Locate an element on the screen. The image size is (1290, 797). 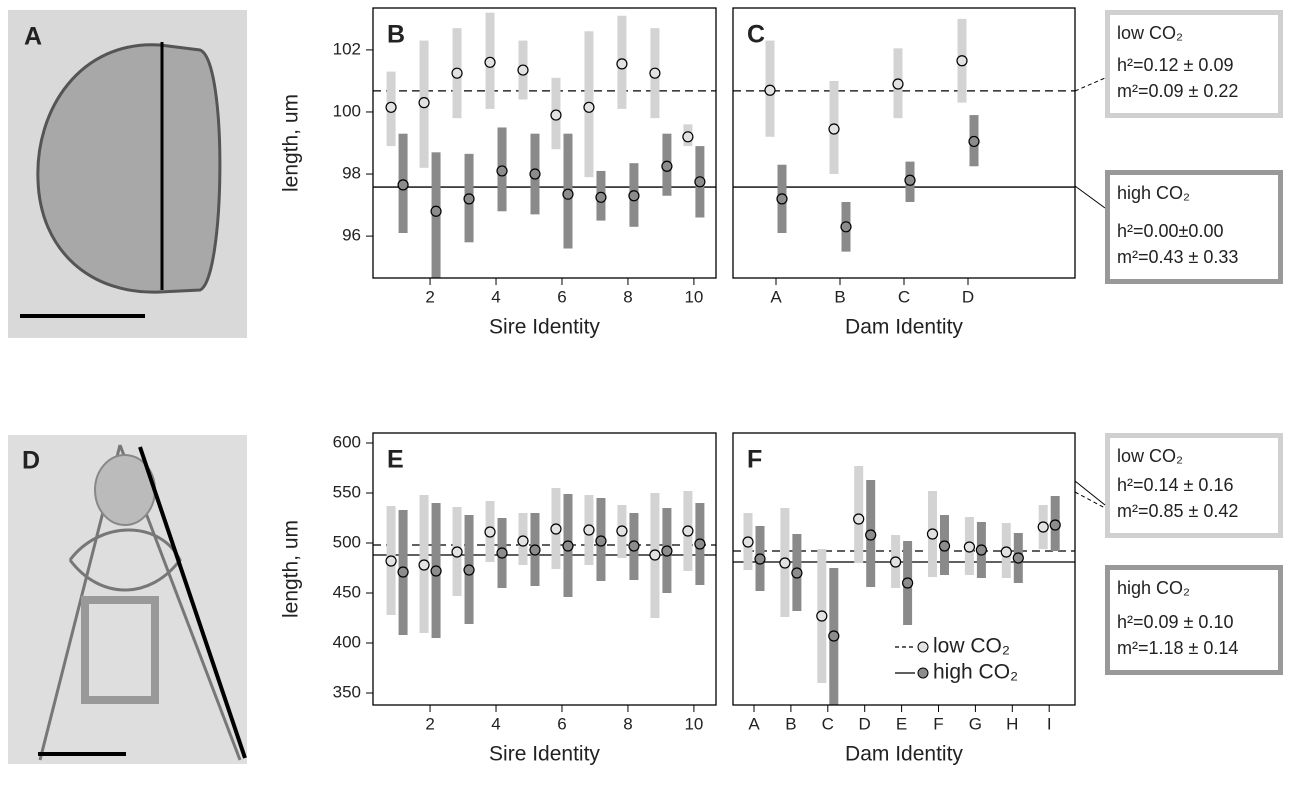
annotation-line: h²=0.00±0.00 is located at coordinates (1170, 231).